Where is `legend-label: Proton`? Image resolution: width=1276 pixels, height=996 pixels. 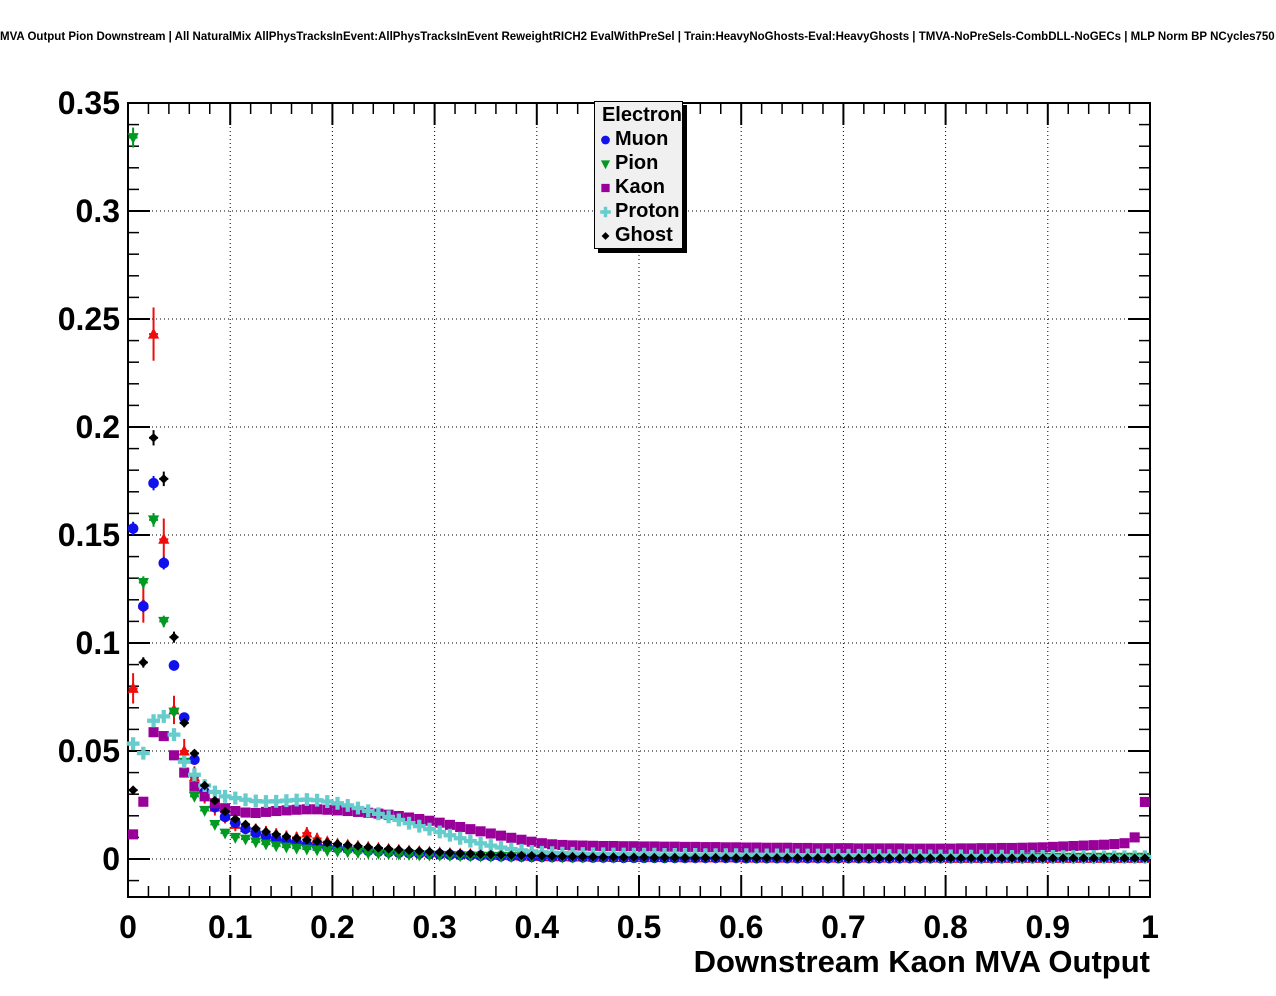
legend-label: Proton is located at coordinates (647, 211).